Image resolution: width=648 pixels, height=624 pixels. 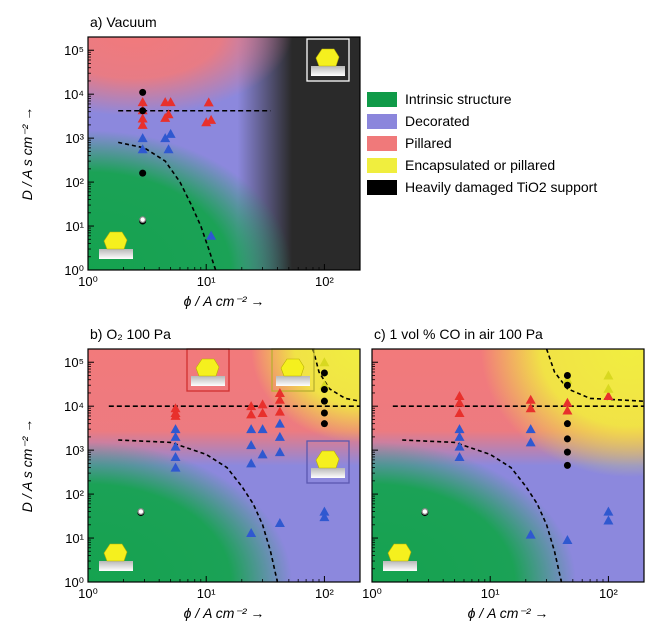 What do you see at coordinates (608, 593) in the screenshot?
I see `x-tick-label: 10²` at bounding box center [608, 593].